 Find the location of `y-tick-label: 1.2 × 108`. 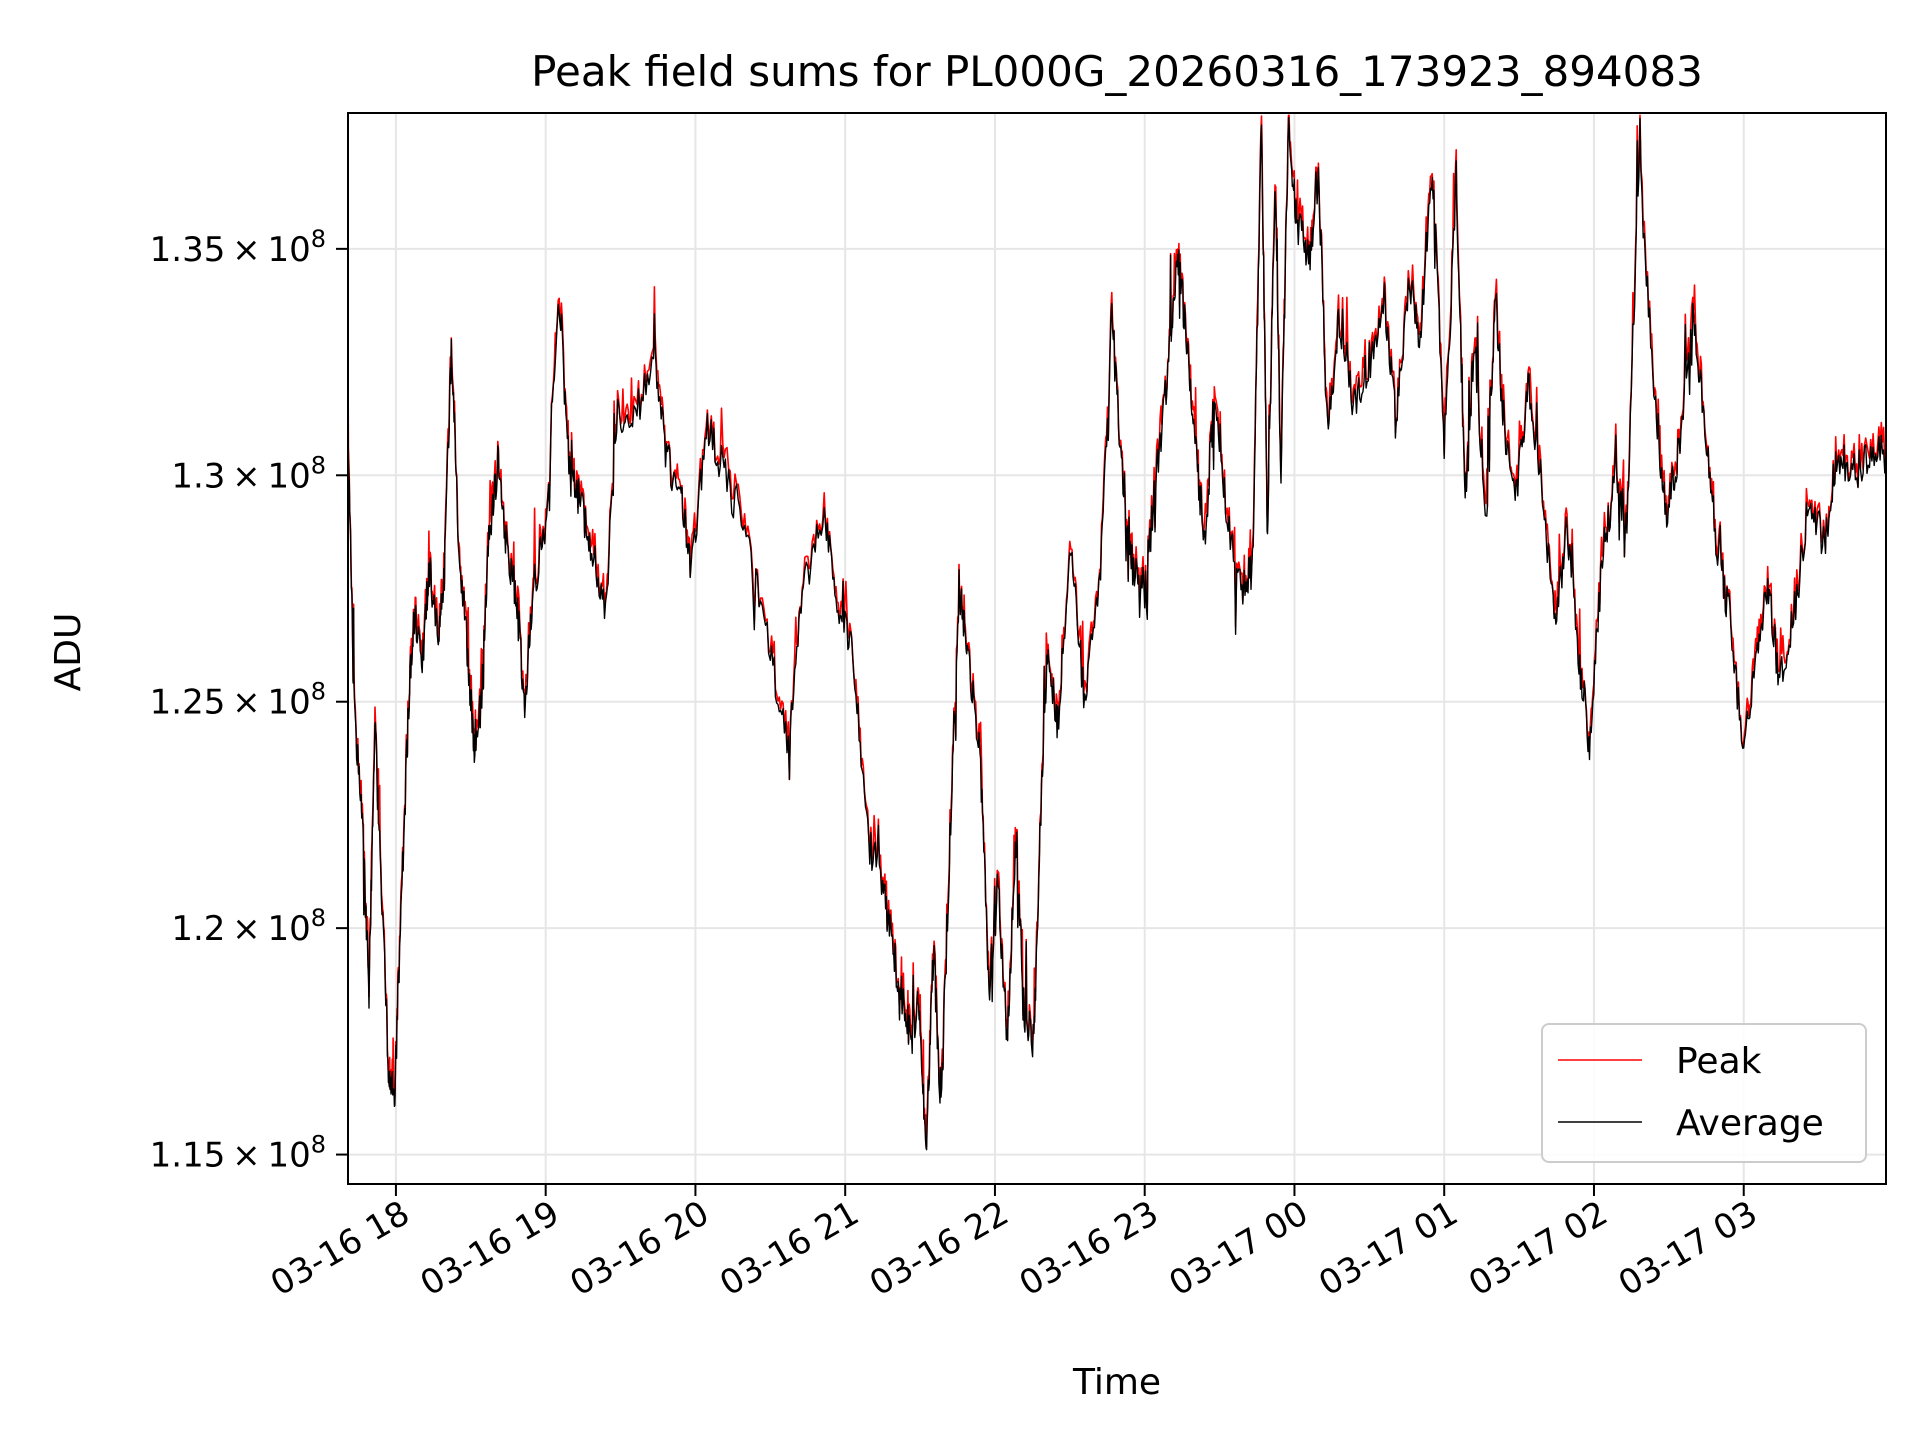

y-tick-label: 1.2 × 108 is located at coordinates (248, 926).